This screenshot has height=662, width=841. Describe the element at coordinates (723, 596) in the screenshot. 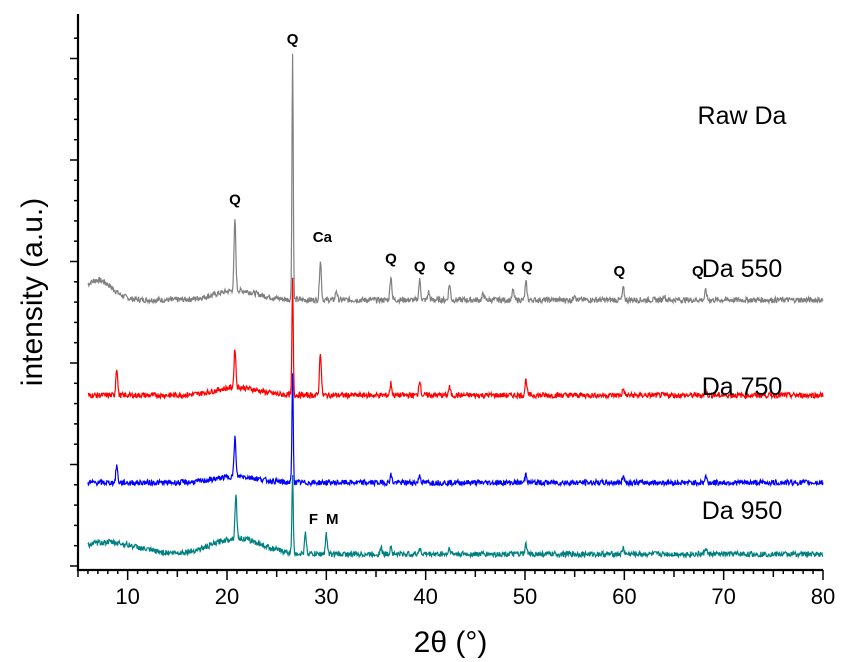

I see `x-tick-label: 70` at that location.